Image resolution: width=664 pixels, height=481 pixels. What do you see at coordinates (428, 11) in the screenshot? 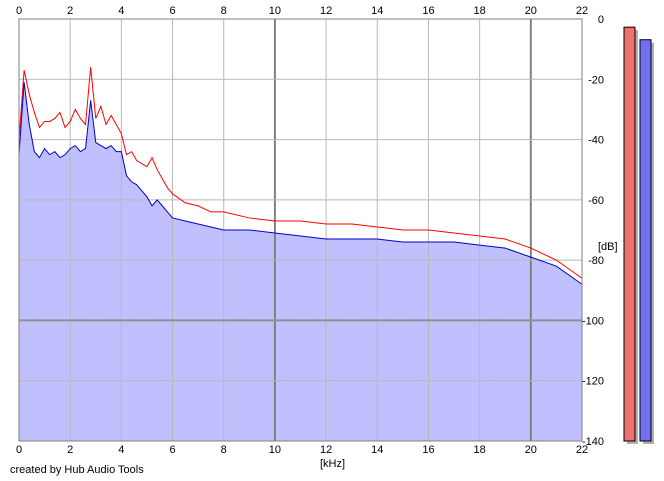
I see `x-tick-label-top: 16` at bounding box center [428, 11].